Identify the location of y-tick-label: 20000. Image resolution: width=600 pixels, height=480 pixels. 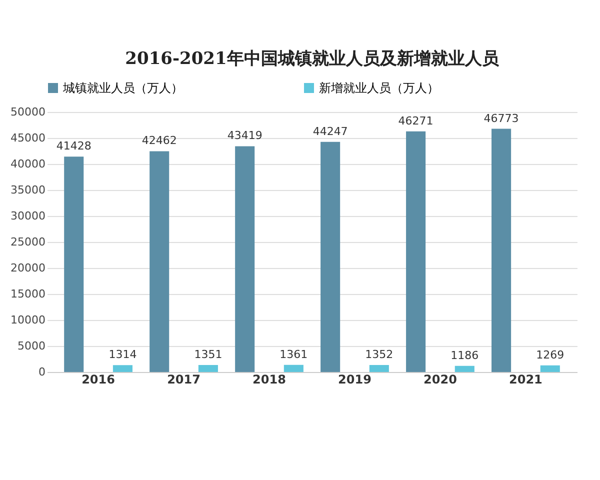
(28, 268).